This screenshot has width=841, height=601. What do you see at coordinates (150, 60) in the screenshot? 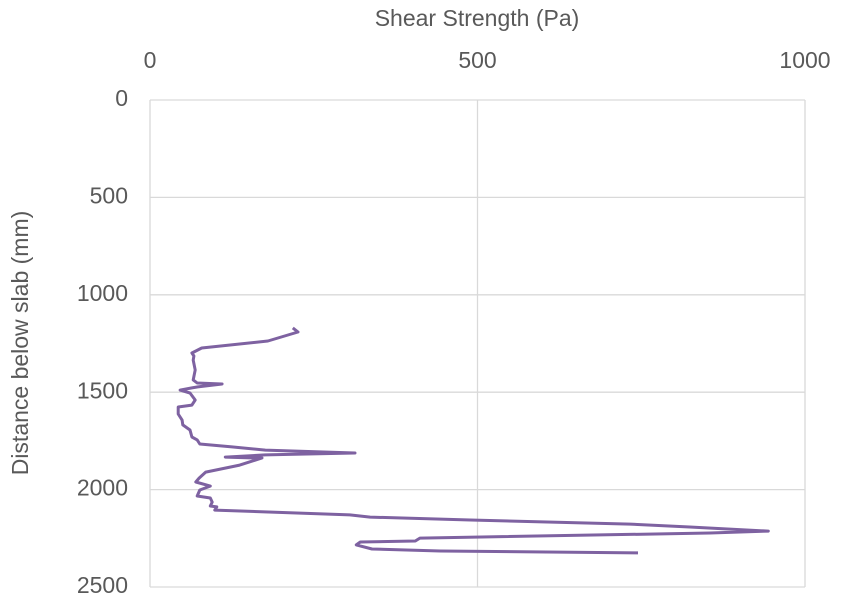
I see `x-tick-label: 0` at bounding box center [150, 60].